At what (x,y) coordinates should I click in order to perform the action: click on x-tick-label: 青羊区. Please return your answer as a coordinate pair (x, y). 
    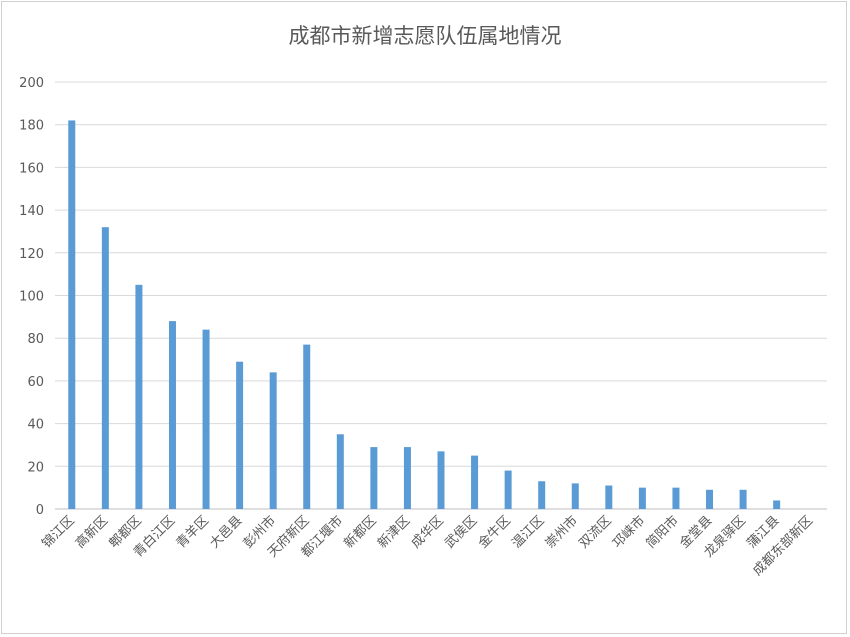
    Looking at the image, I should click on (192, 532).